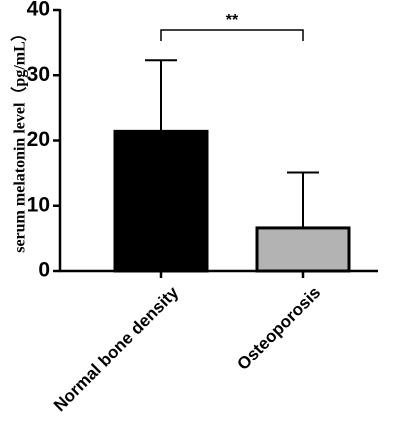 The width and height of the screenshot is (401, 438). What do you see at coordinates (38, 139) in the screenshot?
I see `y-tick-label: 20` at bounding box center [38, 139].